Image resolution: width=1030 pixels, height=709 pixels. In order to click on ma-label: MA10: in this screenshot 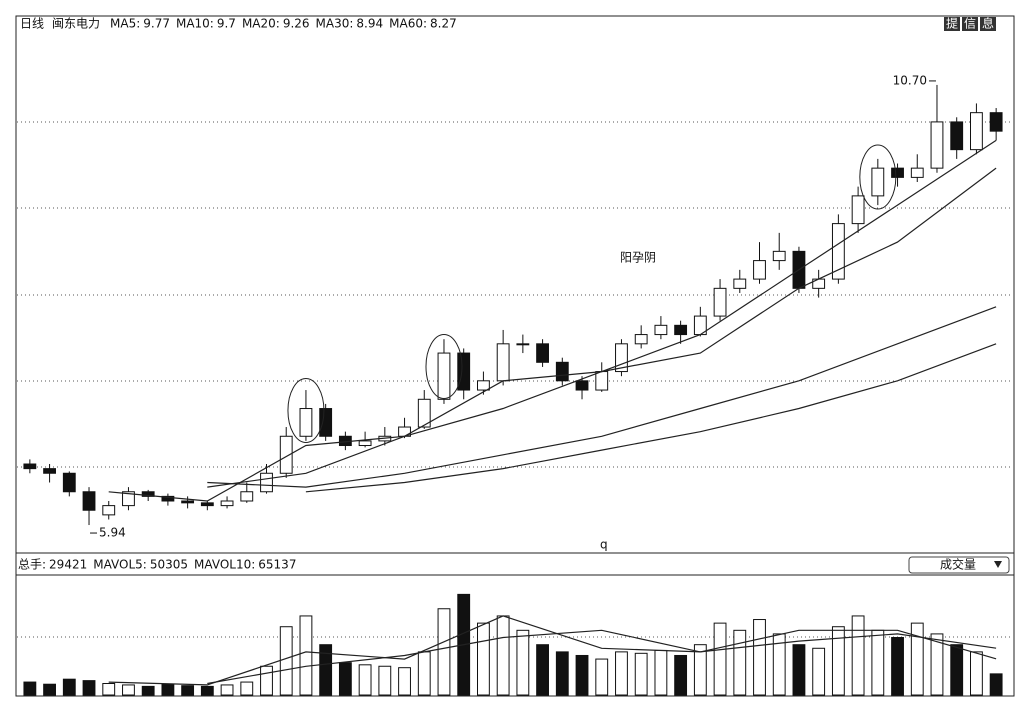, I will do `click(195, 24)`.